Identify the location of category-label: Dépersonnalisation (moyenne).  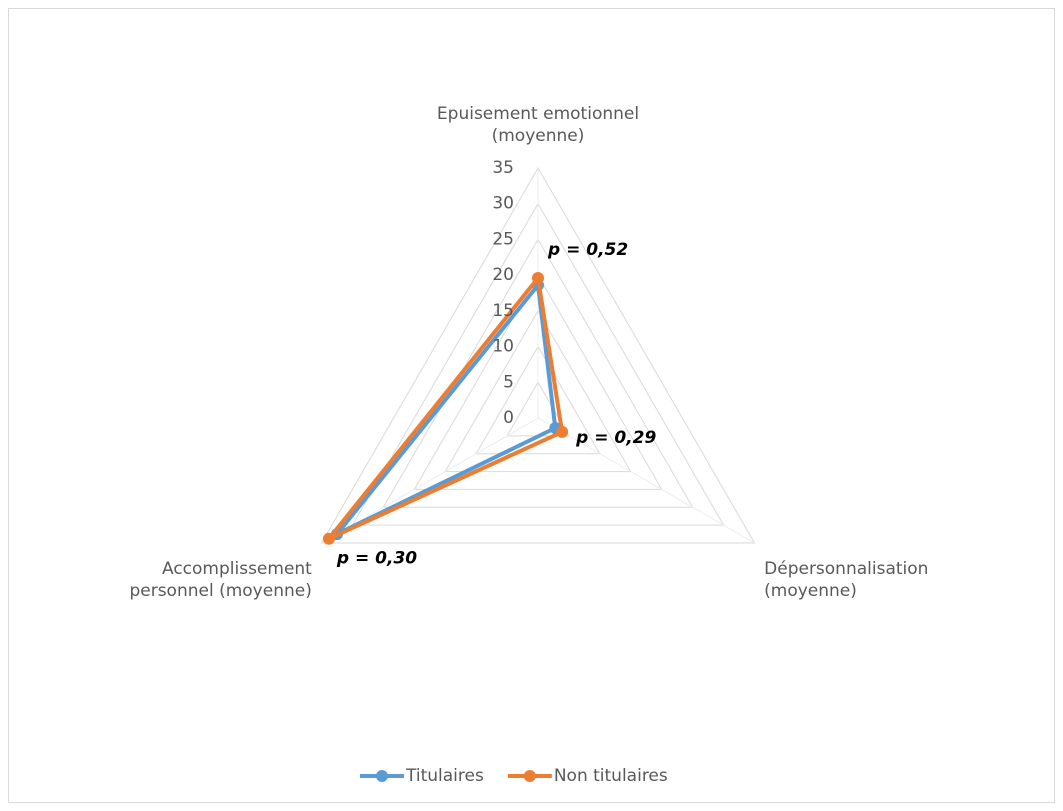
(846, 580).